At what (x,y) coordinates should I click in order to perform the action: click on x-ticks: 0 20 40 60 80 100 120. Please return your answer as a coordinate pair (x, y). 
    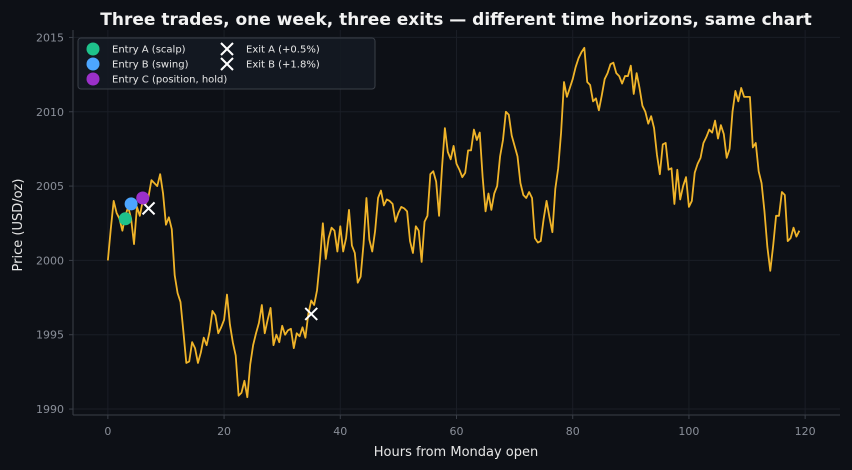
    Looking at the image, I should click on (460, 426).